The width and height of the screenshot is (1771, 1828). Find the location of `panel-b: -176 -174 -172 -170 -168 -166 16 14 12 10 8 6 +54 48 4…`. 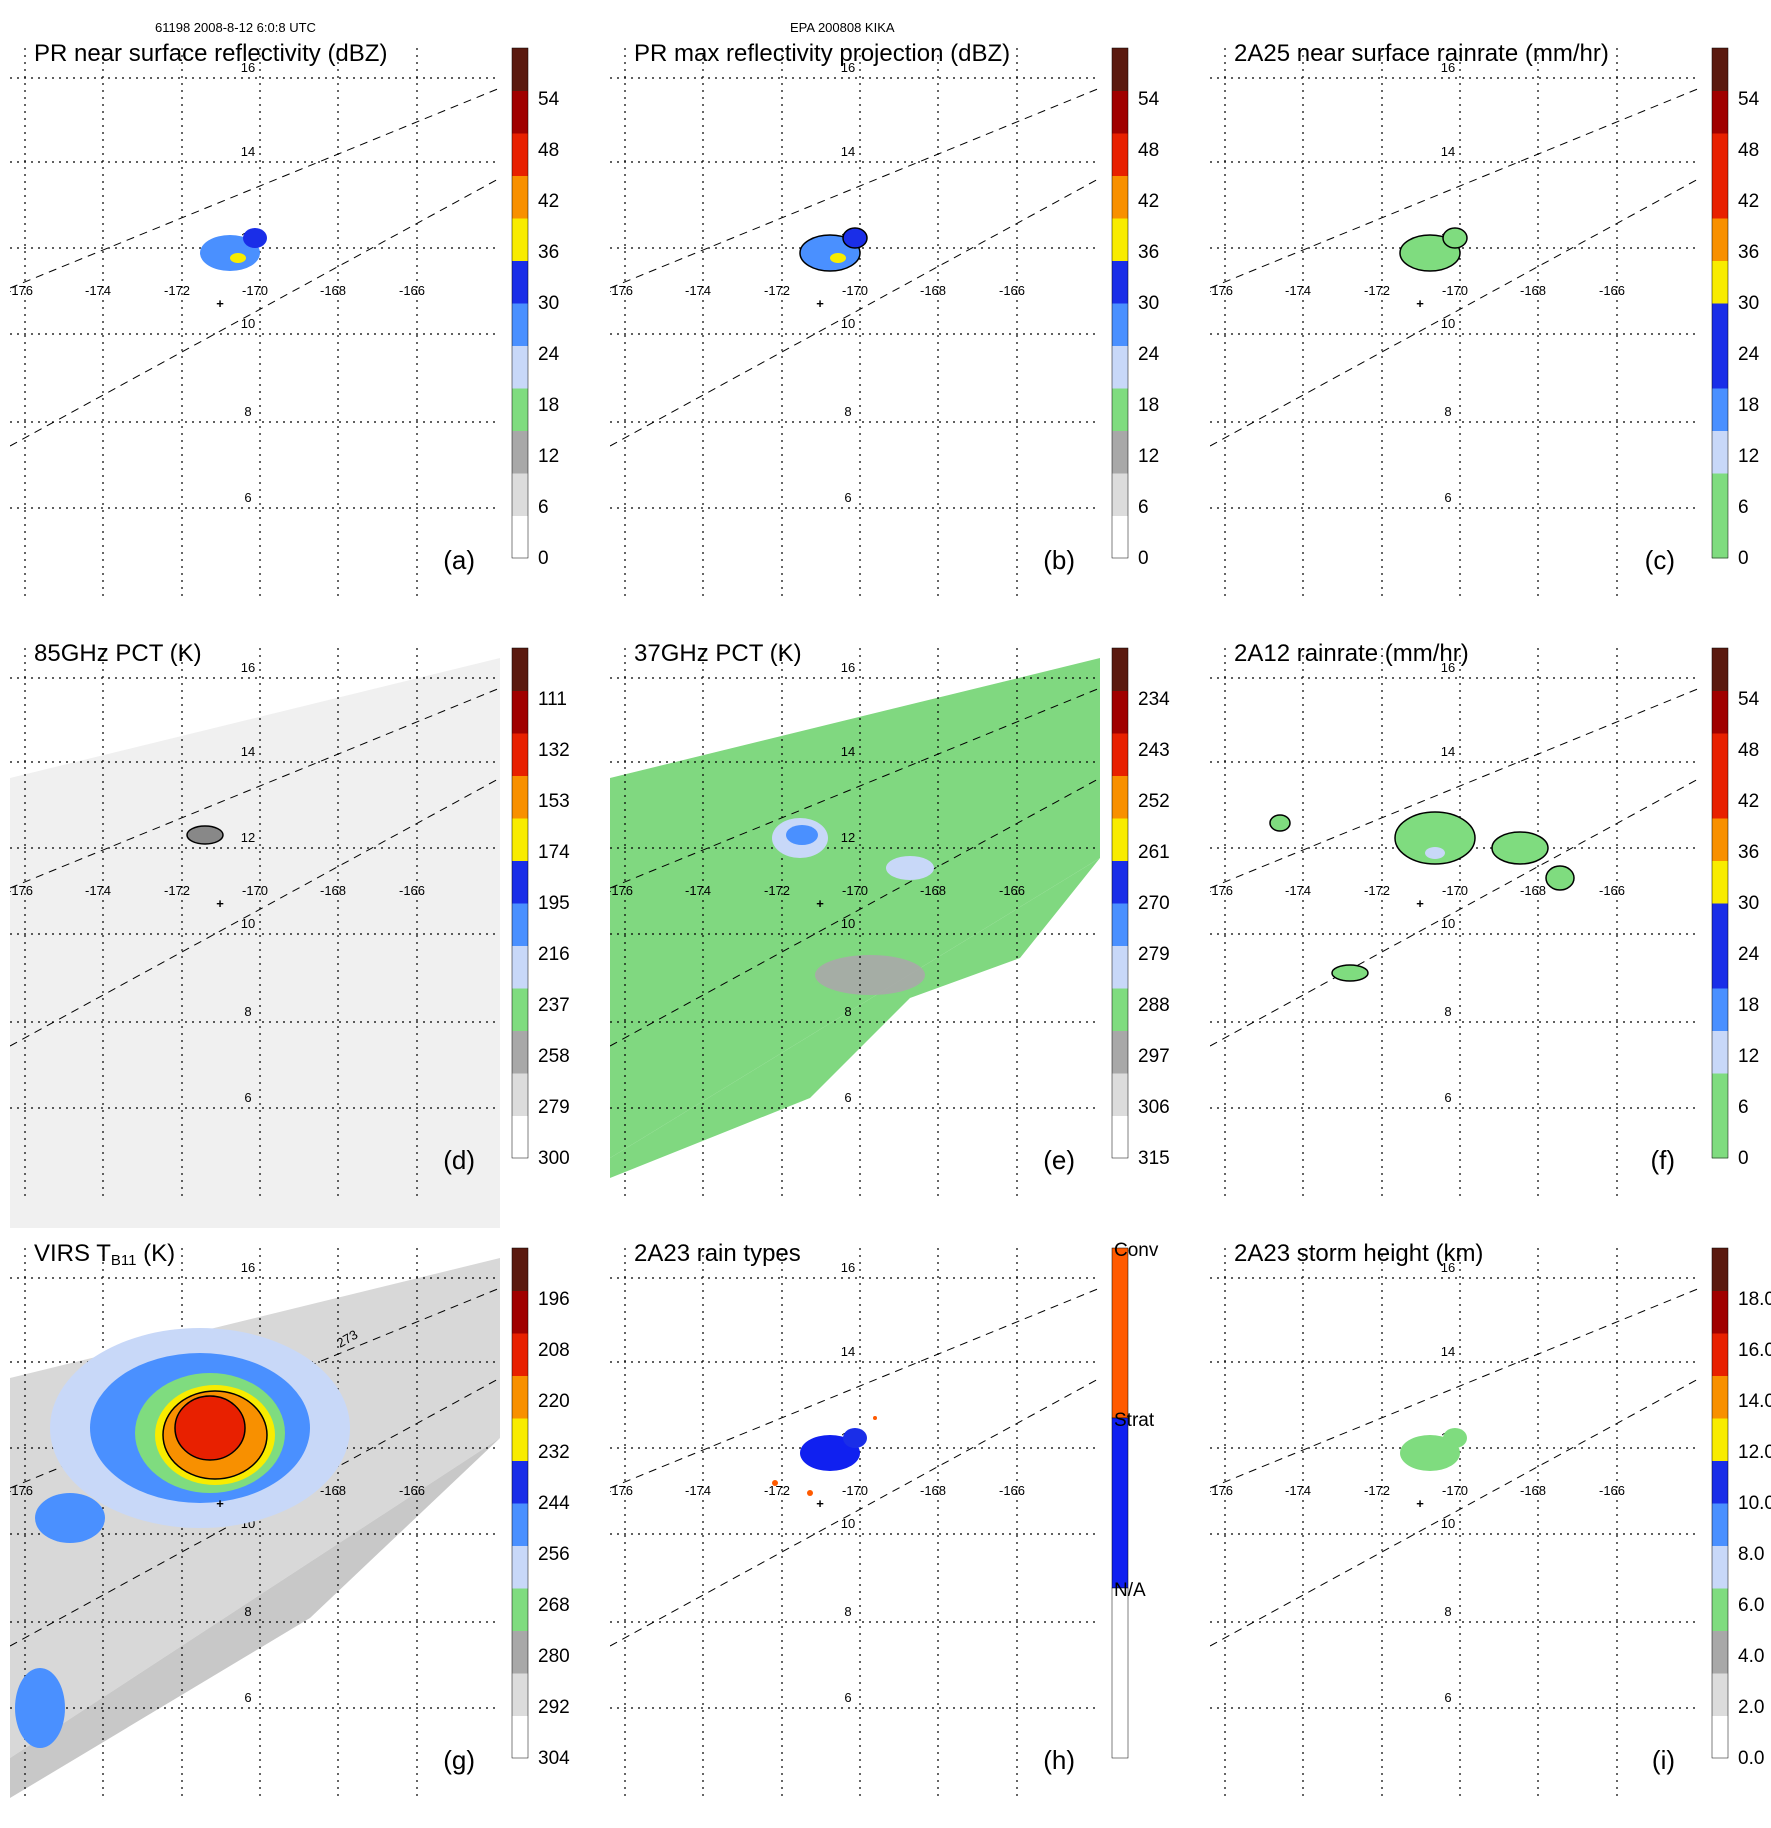

panel-b: -176 -174 -172 -170 -168 -166 16 14 12 10 8 6 +54 48 4… is located at coordinates (902, 333).